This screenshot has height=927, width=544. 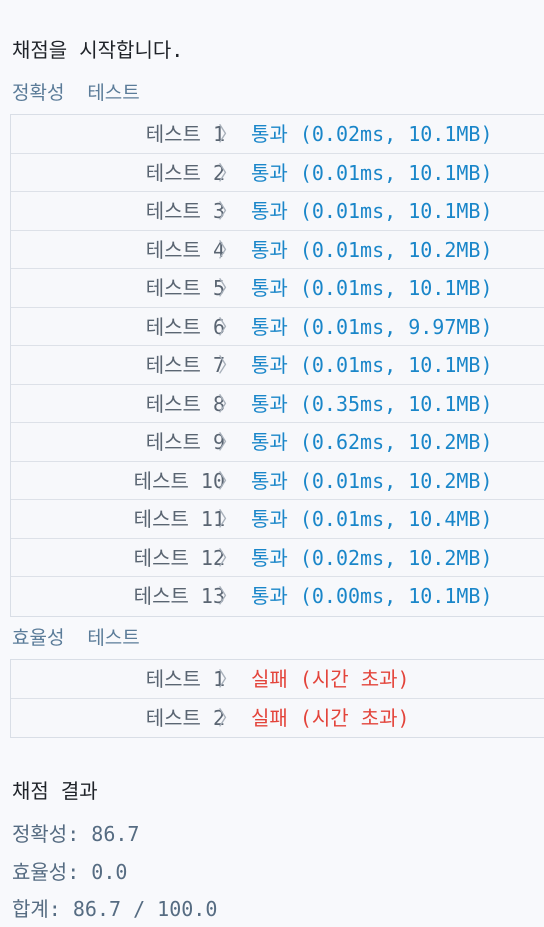 I want to click on test-result: 통과 (0.02ms, 10.1MB), so click(x=372, y=134).